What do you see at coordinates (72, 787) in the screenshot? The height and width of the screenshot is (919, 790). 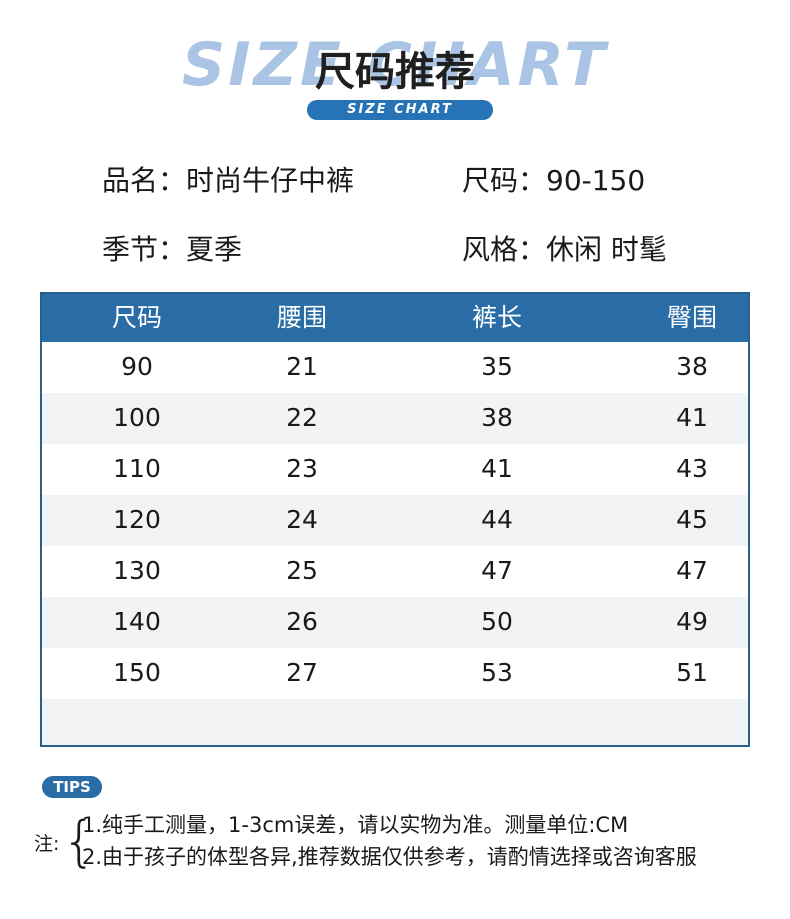 I see `tips-badge: TIPS` at bounding box center [72, 787].